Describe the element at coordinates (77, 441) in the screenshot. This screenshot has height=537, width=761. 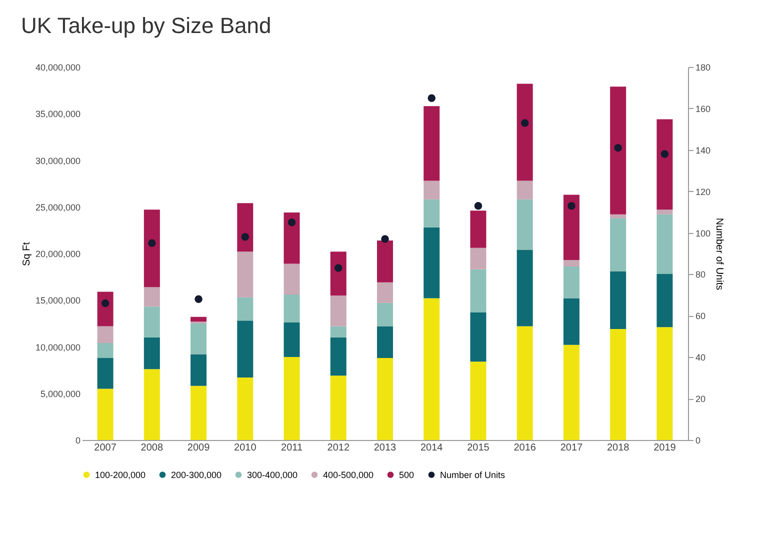
I see `y-tick-label: 0` at that location.